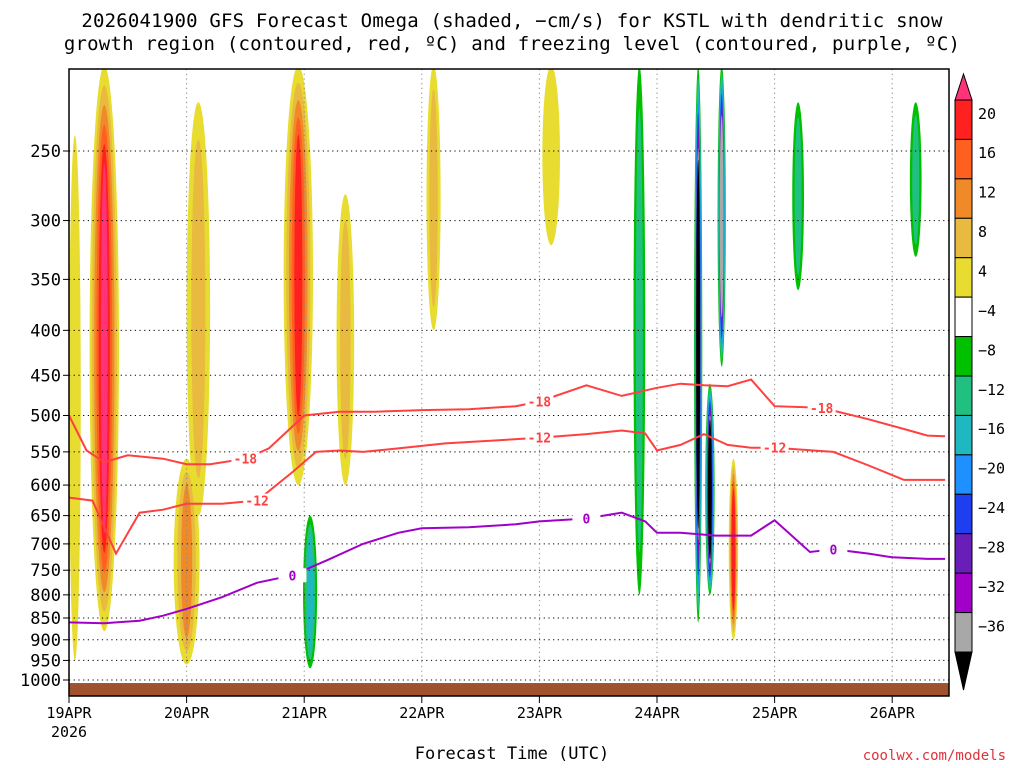 This screenshot has width=1024, height=768. What do you see at coordinates (305, 713) in the screenshot?
I see `x-tick-label: 21APR` at bounding box center [305, 713].